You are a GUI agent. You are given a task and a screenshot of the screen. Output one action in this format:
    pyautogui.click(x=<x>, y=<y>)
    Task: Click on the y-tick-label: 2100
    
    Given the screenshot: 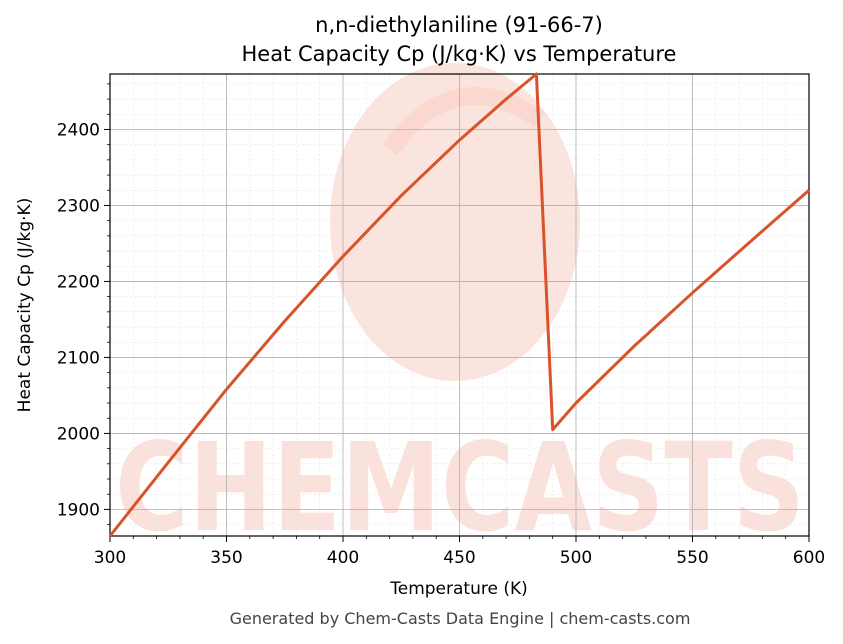 What is the action you would take?
    pyautogui.click(x=78, y=358)
    